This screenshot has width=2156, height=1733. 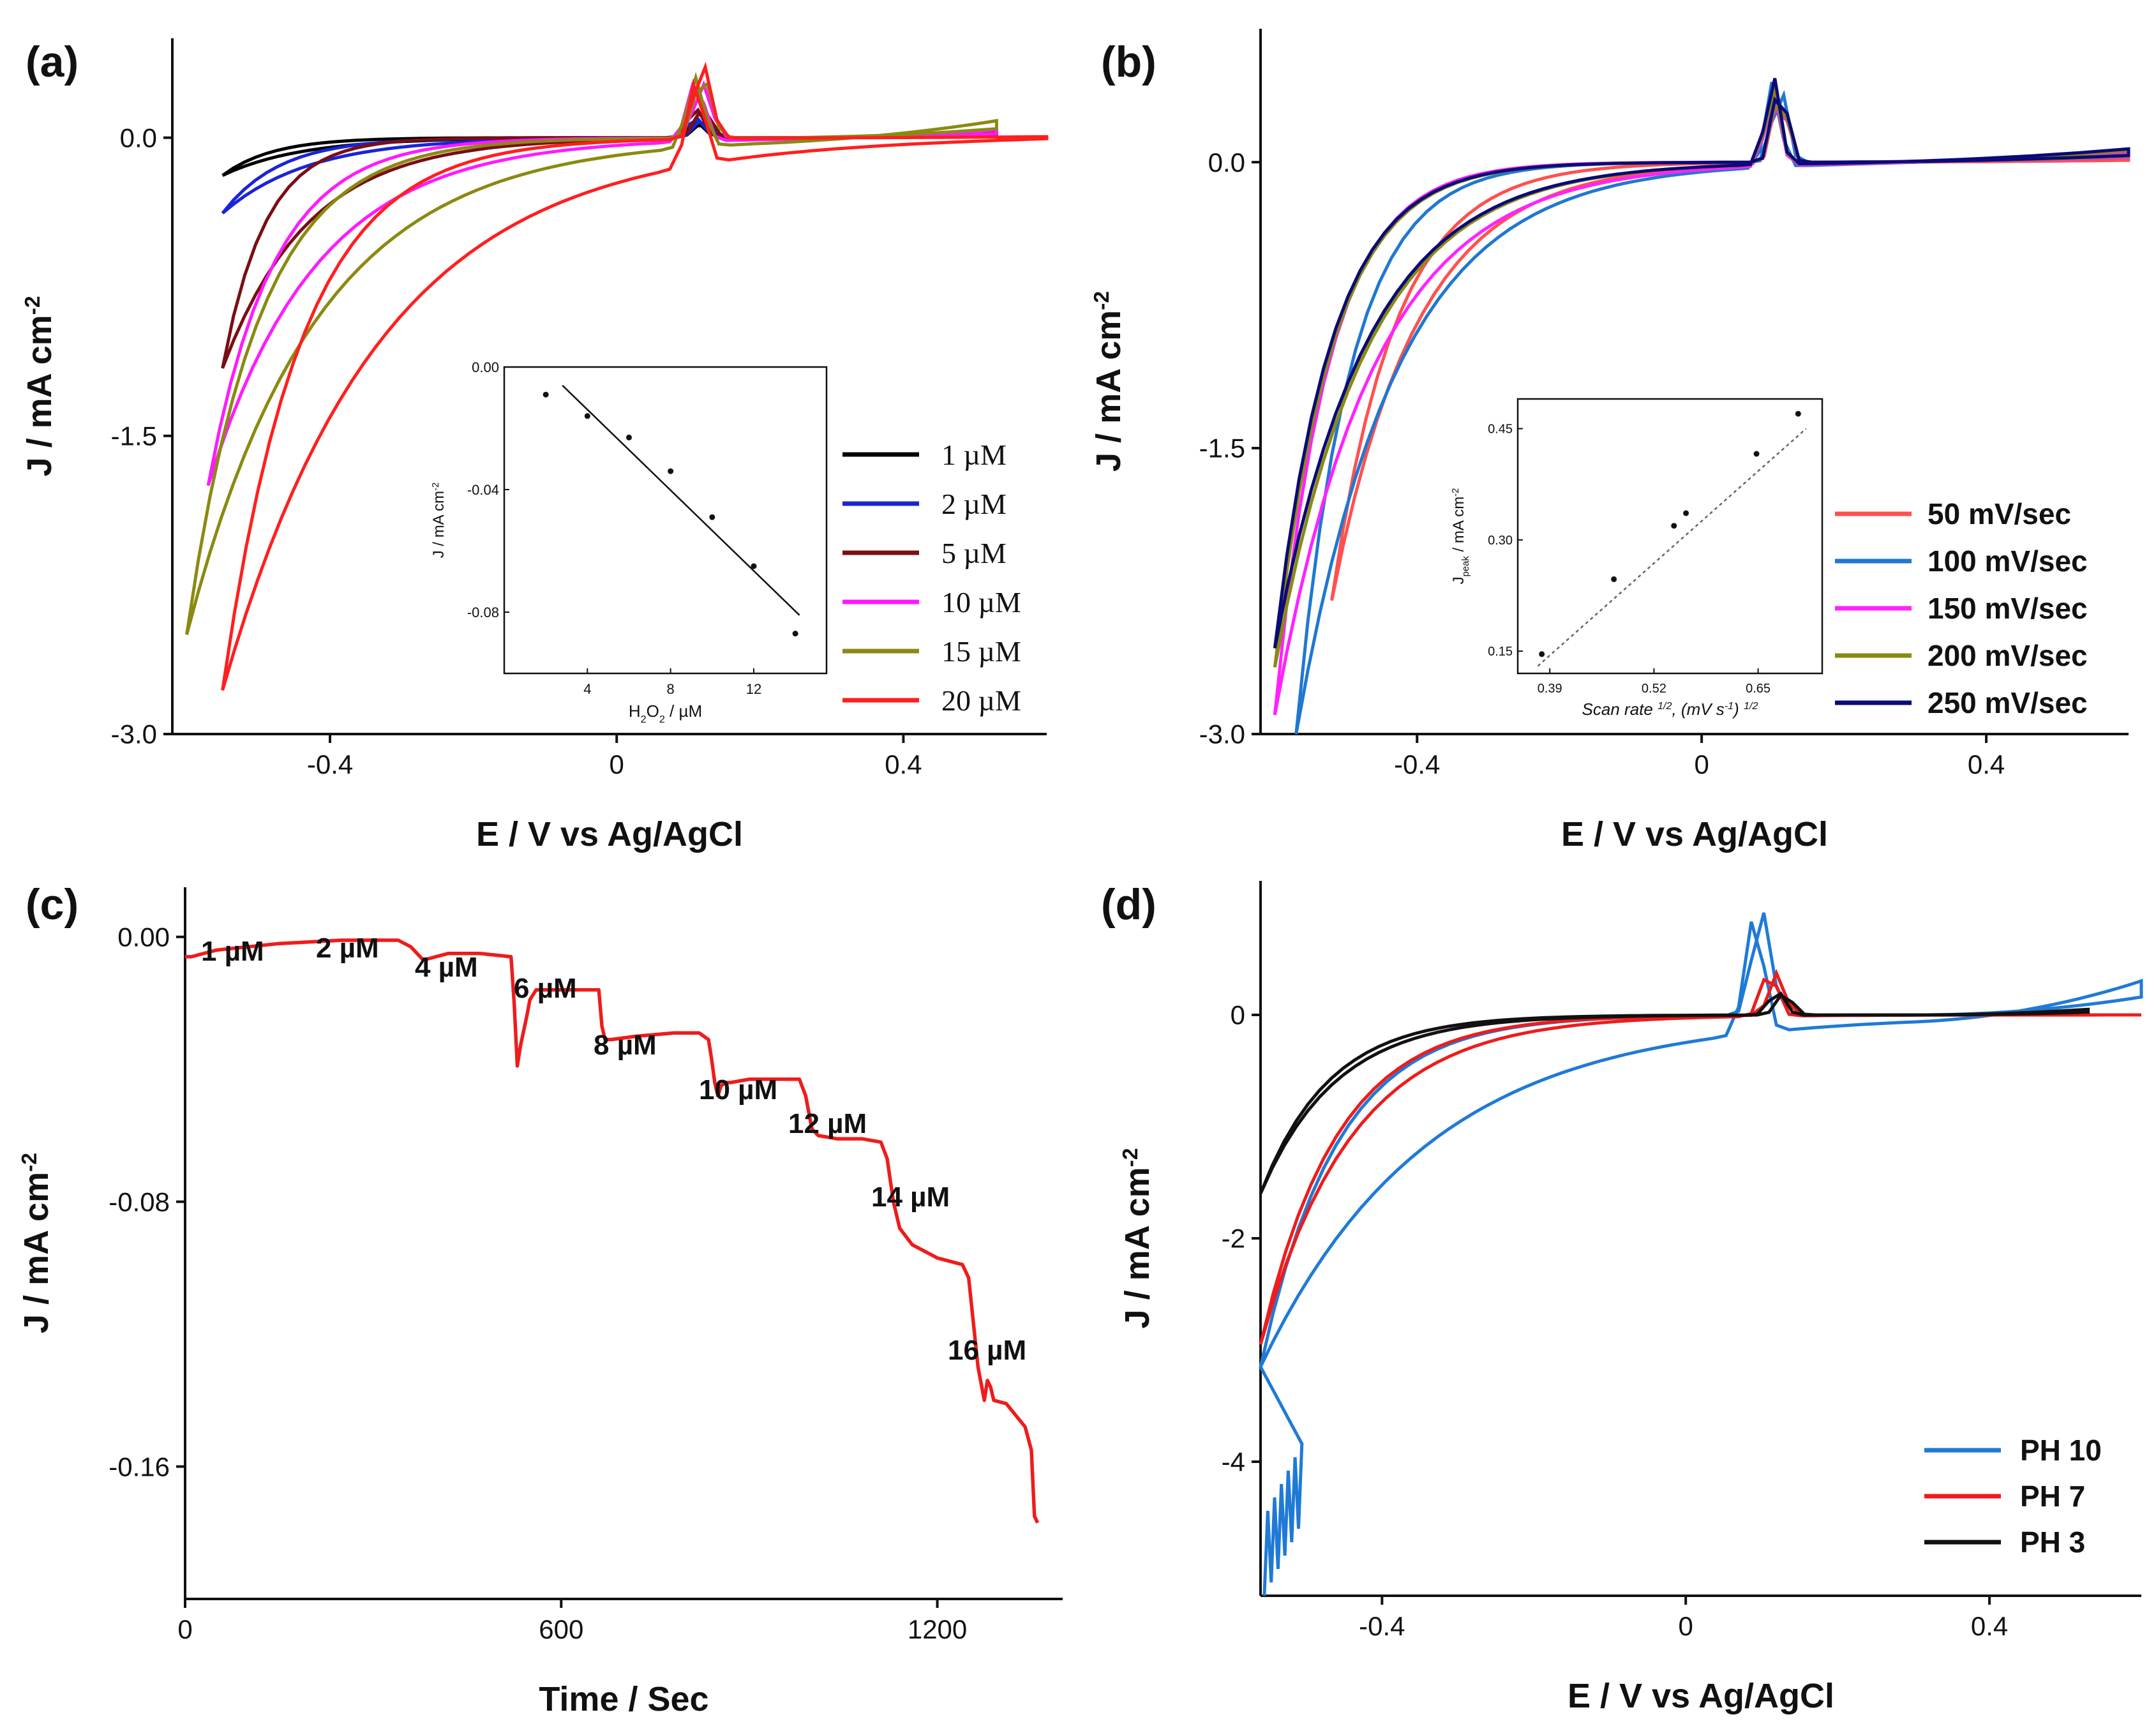 I want to click on panel-a-inset: 4 8 12 0.00 -0.04 -0.08 H2O2 / µM J / mA cm-2, so click(x=629, y=542).